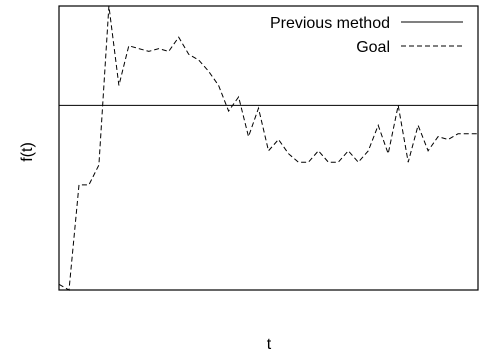  Describe the element at coordinates (27, 152) in the screenshot. I see `y-axis-label: f(t)` at that location.